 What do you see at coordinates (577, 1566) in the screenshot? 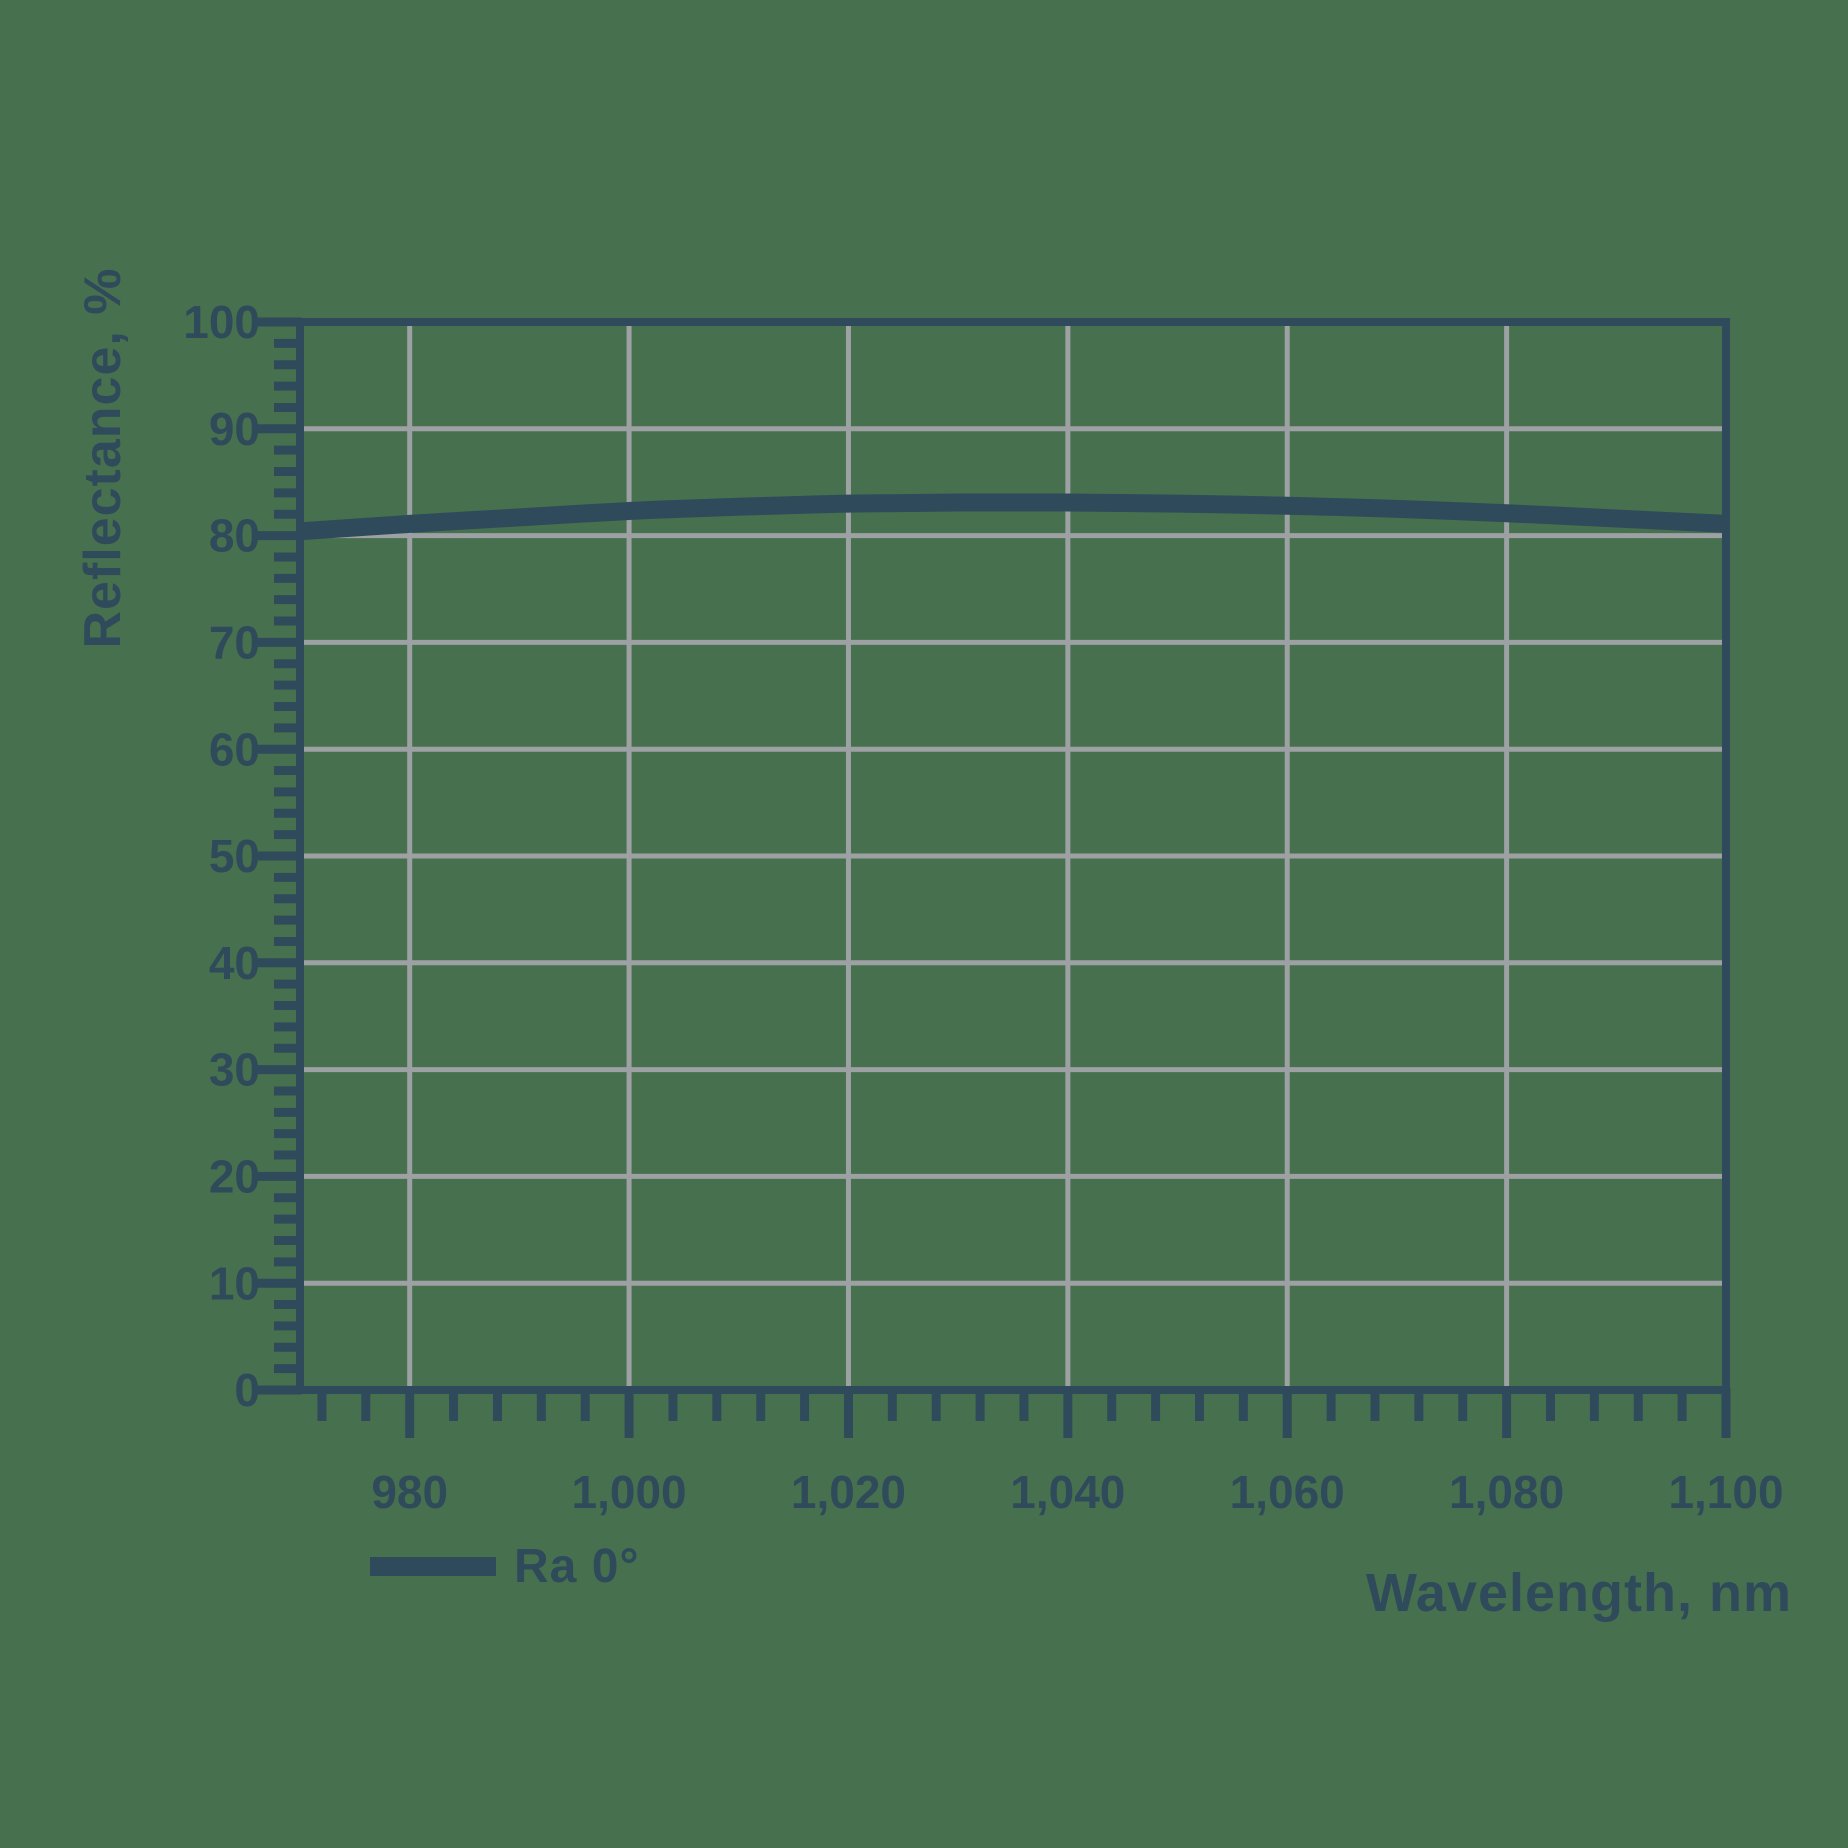
I see `legend-label: Ra 0°` at bounding box center [577, 1566].